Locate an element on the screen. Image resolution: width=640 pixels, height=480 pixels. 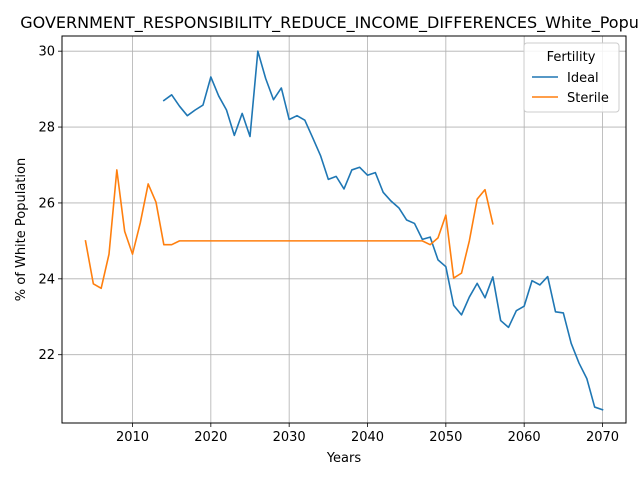
legend-label-sterile: Sterile is located at coordinates (588, 98).